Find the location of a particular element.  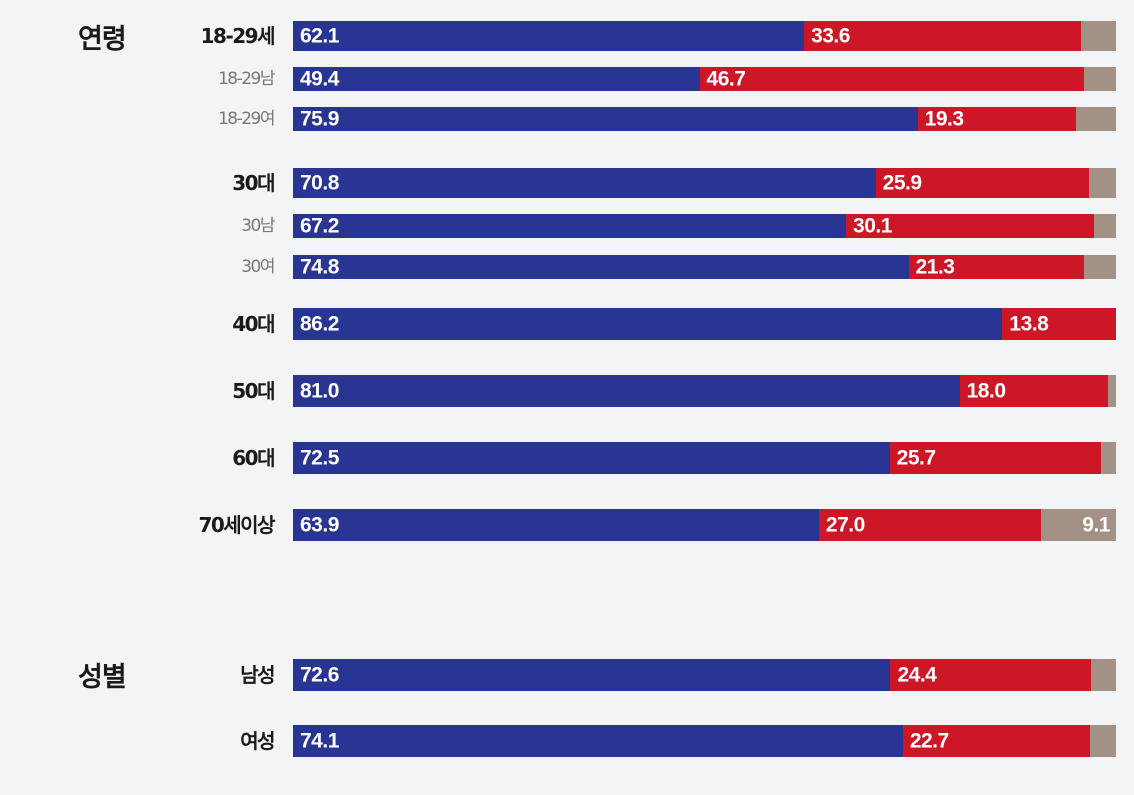

bar-segment-red: 30.1 is located at coordinates (970, 226).